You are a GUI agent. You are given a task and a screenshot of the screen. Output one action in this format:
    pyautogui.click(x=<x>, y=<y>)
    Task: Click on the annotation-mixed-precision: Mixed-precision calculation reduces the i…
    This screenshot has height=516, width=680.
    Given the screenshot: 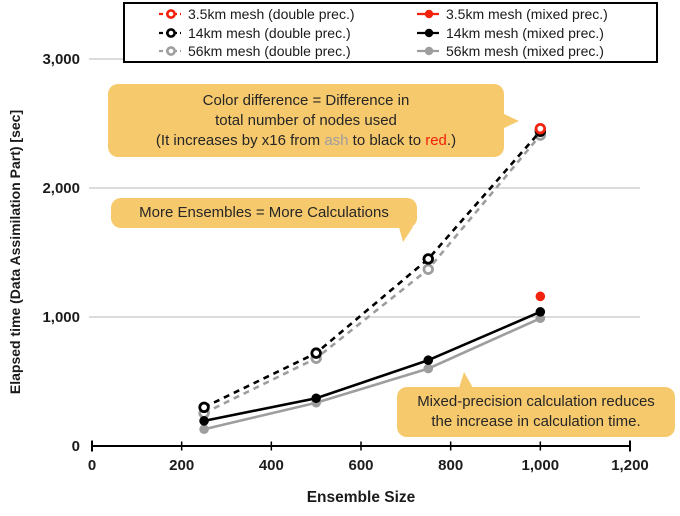 What is the action you would take?
    pyautogui.click(x=536, y=404)
    